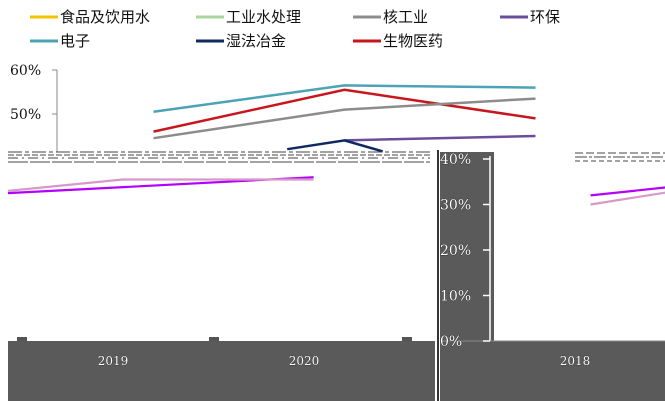 The width and height of the screenshot is (665, 401). I want to click on panel-tick-label: 30%, so click(455, 206).